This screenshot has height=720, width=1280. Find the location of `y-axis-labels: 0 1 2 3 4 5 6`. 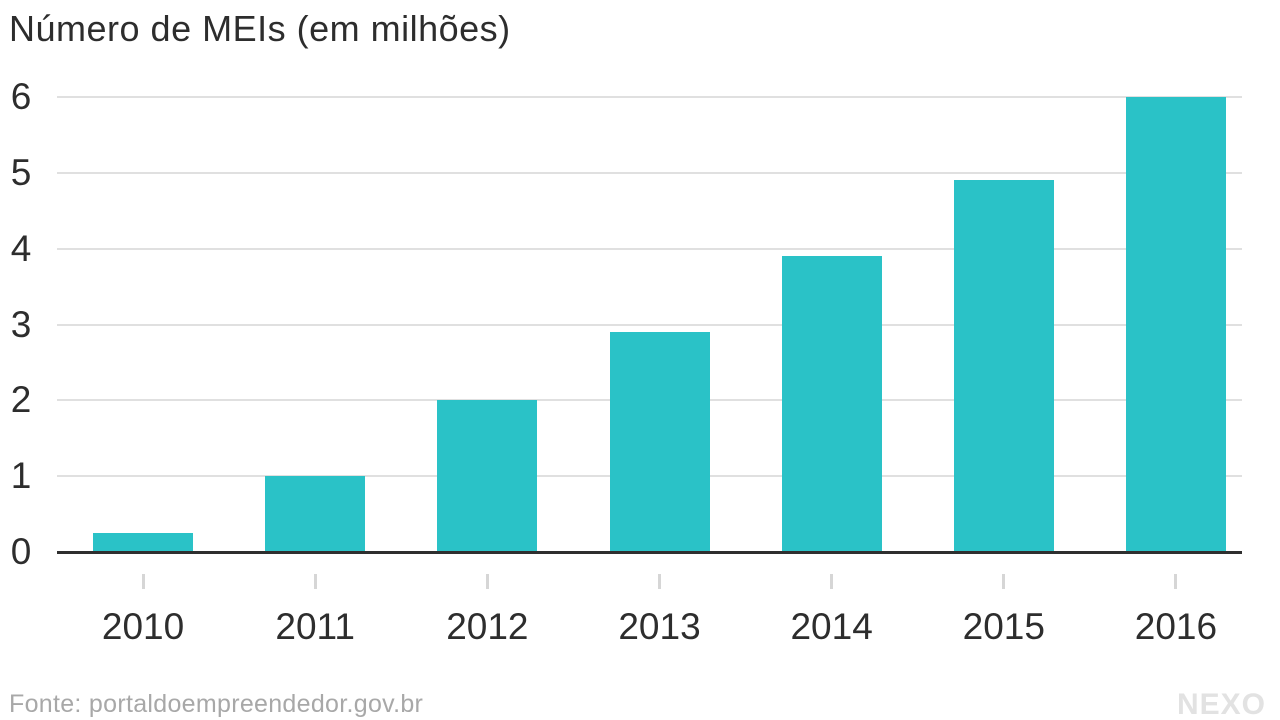

y-axis-labels: 0 1 2 3 4 5 6 is located at coordinates (25, 324).